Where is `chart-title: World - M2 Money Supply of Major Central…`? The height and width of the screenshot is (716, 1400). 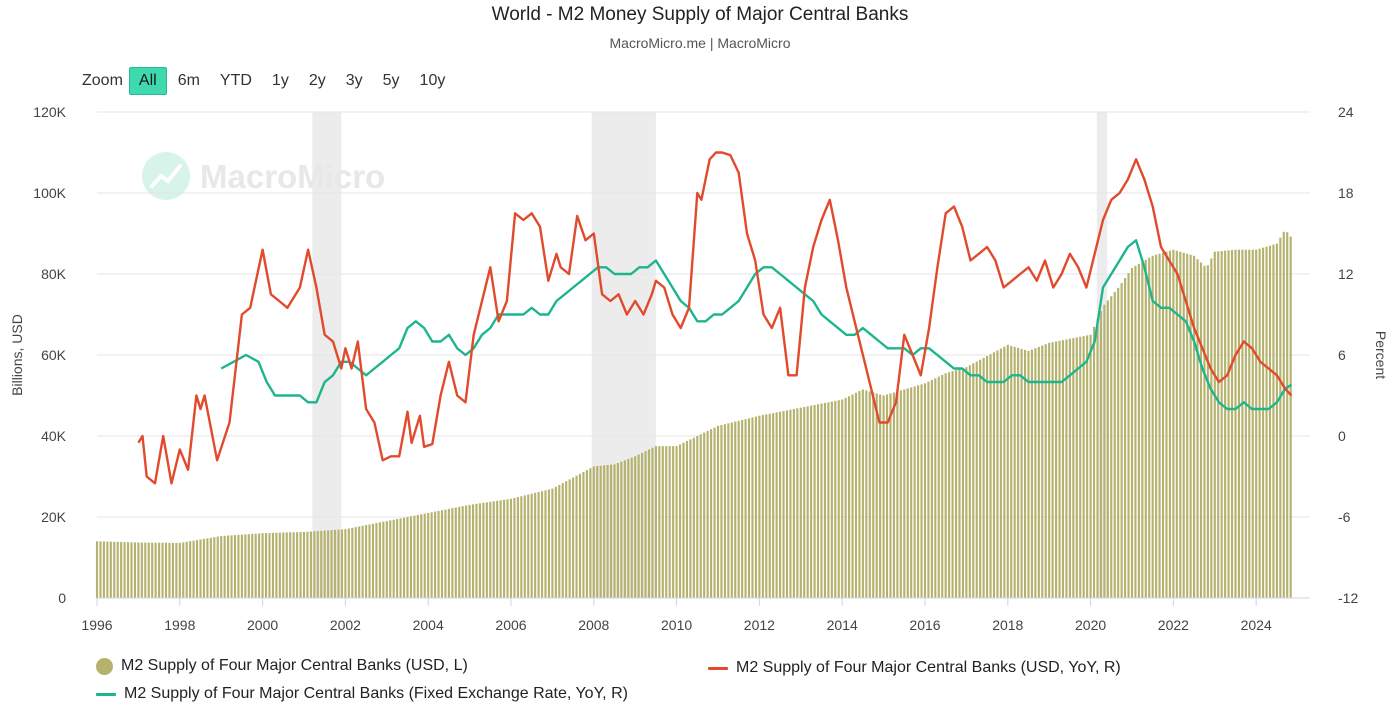
chart-title: World - M2 Money Supply of Major Central… is located at coordinates (700, 14).